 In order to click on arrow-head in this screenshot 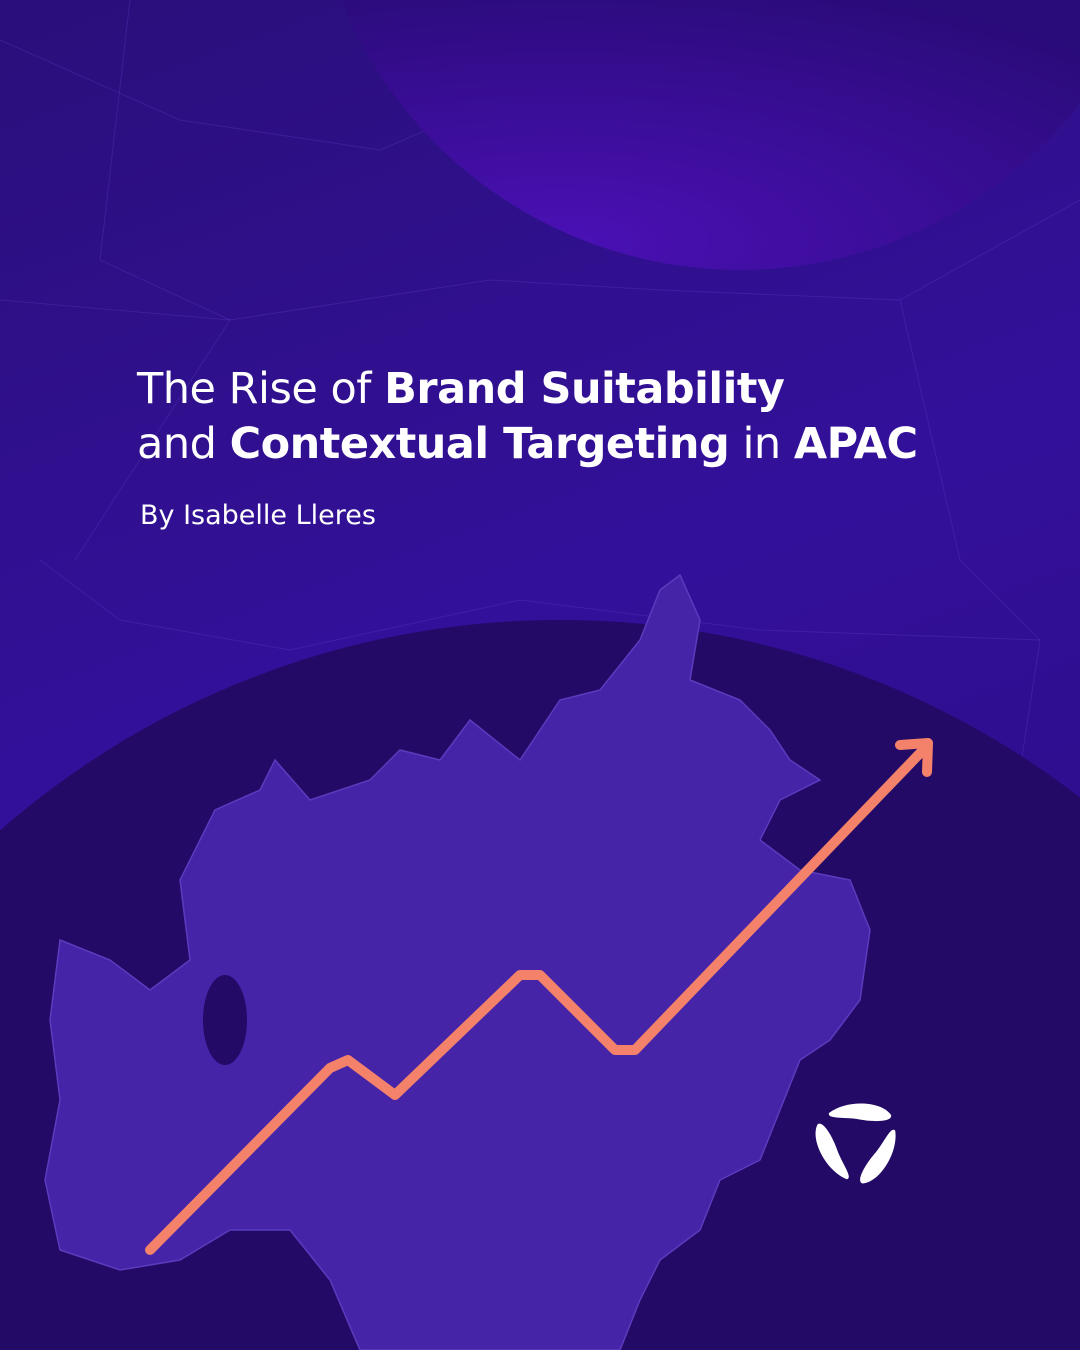, I will do `click(914, 757)`.